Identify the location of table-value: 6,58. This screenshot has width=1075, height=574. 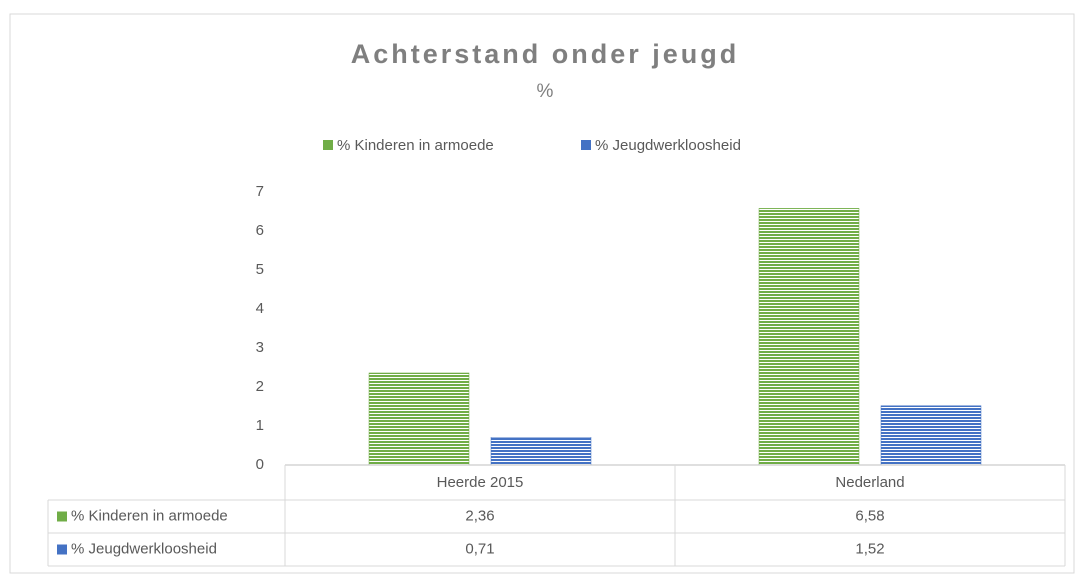
(869, 515).